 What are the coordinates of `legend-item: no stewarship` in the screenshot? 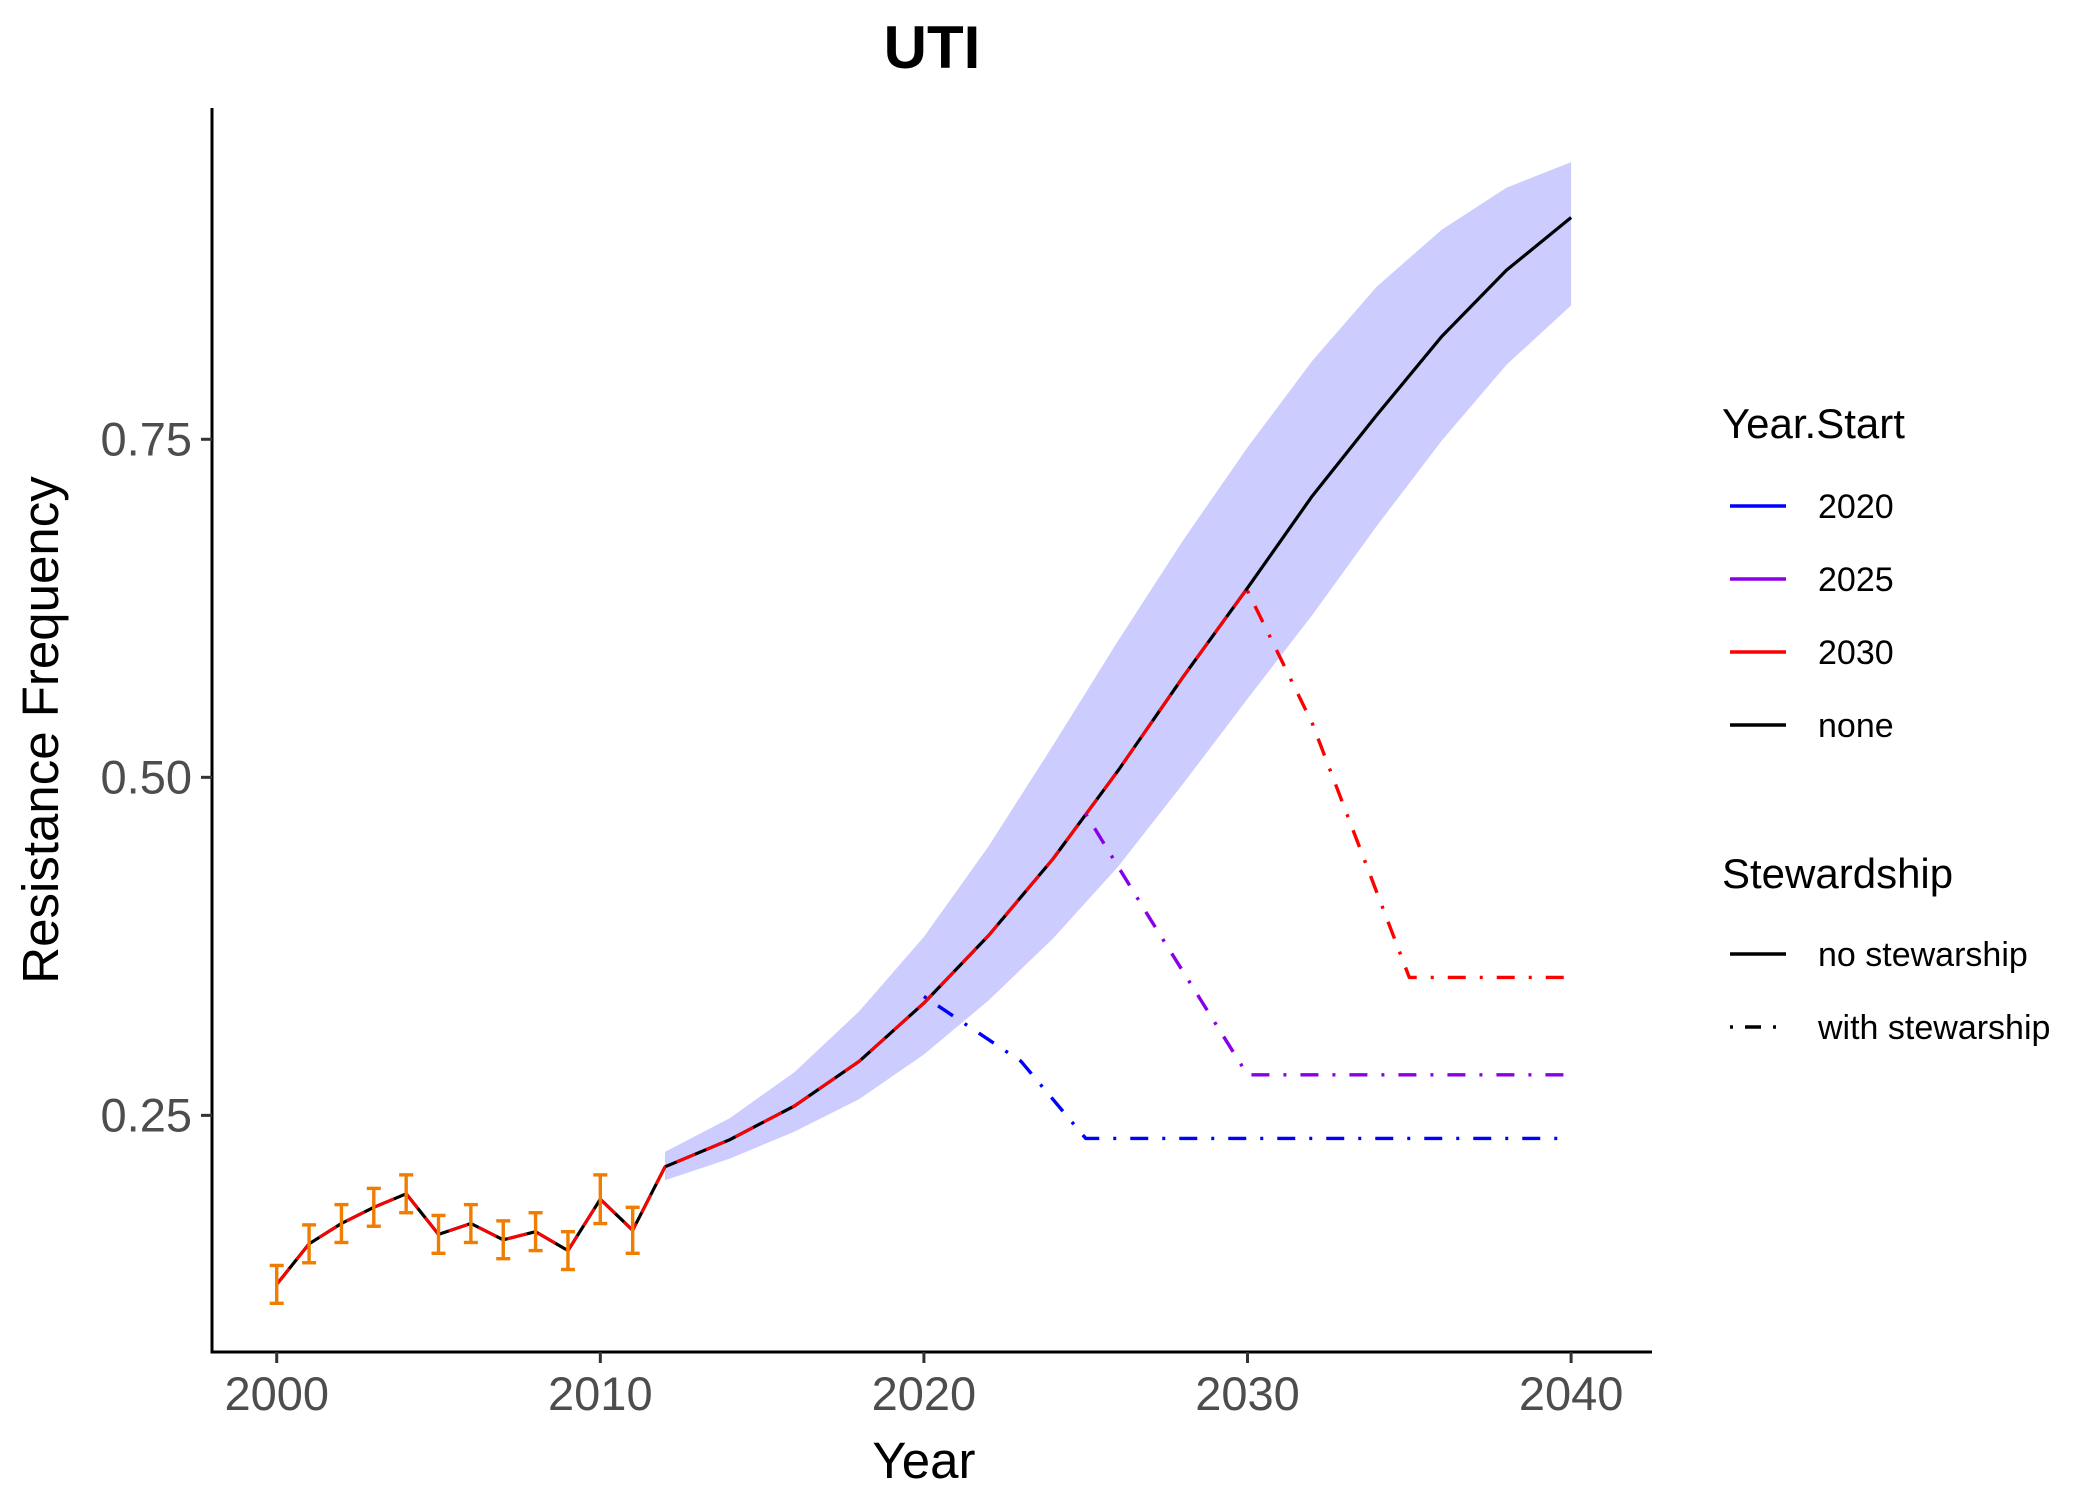 It's located at (1879, 955).